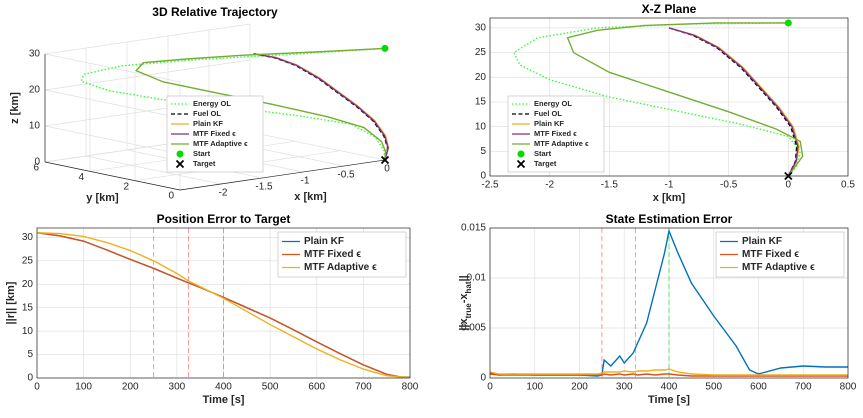 This screenshot has width=863, height=418. Describe the element at coordinates (848, 185) in the screenshot. I see `x-tick-label: 0.5` at that location.